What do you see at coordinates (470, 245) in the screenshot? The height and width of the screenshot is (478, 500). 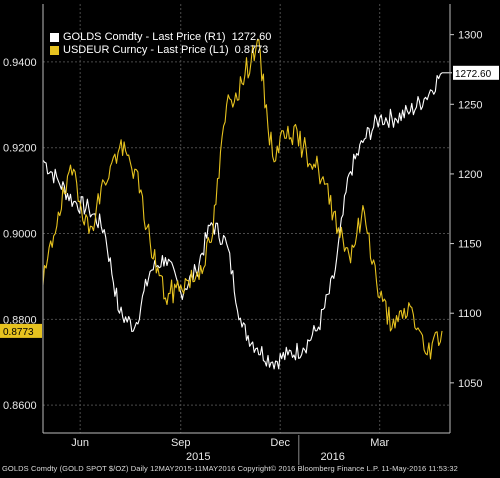 I see `right-tick-label-3: 1150` at bounding box center [470, 245].